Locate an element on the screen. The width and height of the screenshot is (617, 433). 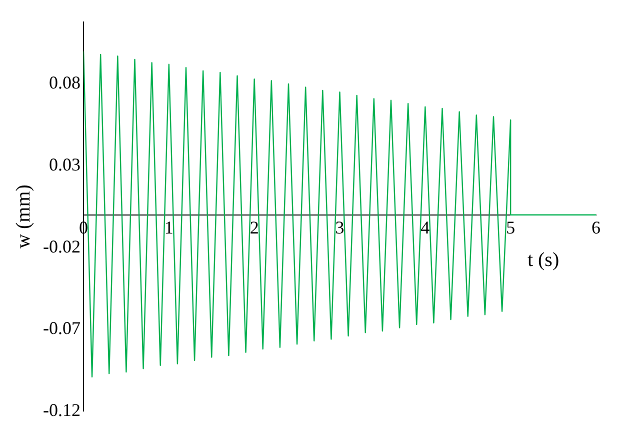
x-tick-label: 5 is located at coordinates (511, 227).